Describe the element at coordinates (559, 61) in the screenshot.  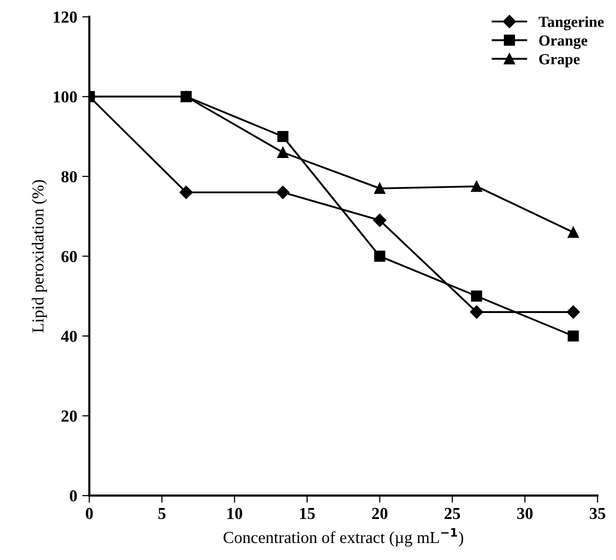
I see `legend-label: Grape` at that location.